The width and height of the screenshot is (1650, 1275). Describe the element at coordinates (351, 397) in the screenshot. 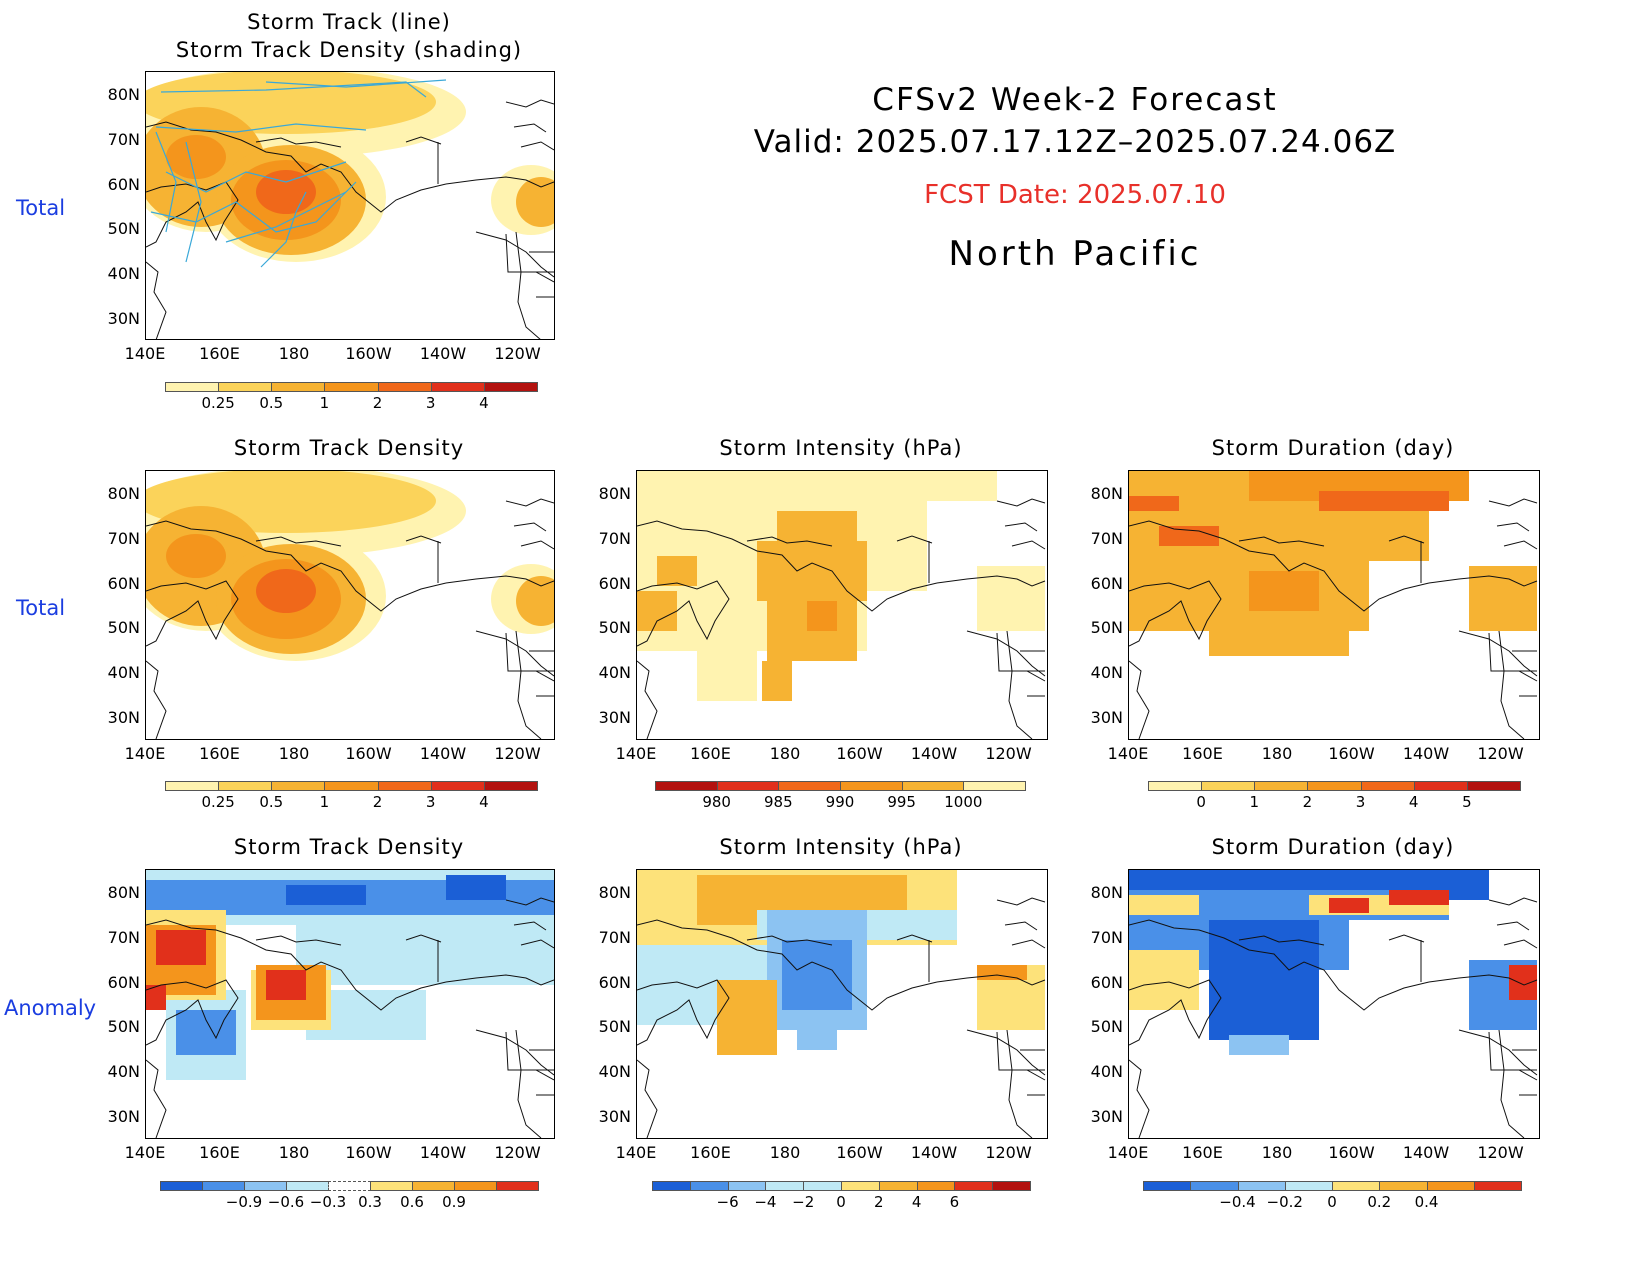

I see `colorbar-density-total-top: 0.25 0.5 1 2 3 4` at that location.